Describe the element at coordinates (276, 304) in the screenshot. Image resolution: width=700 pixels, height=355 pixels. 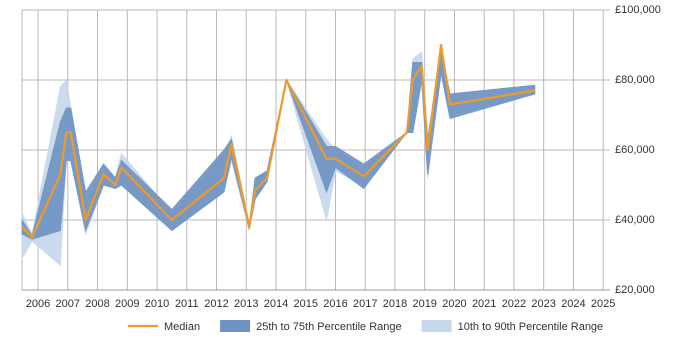
I see `x-tick-label: 2014` at that location.